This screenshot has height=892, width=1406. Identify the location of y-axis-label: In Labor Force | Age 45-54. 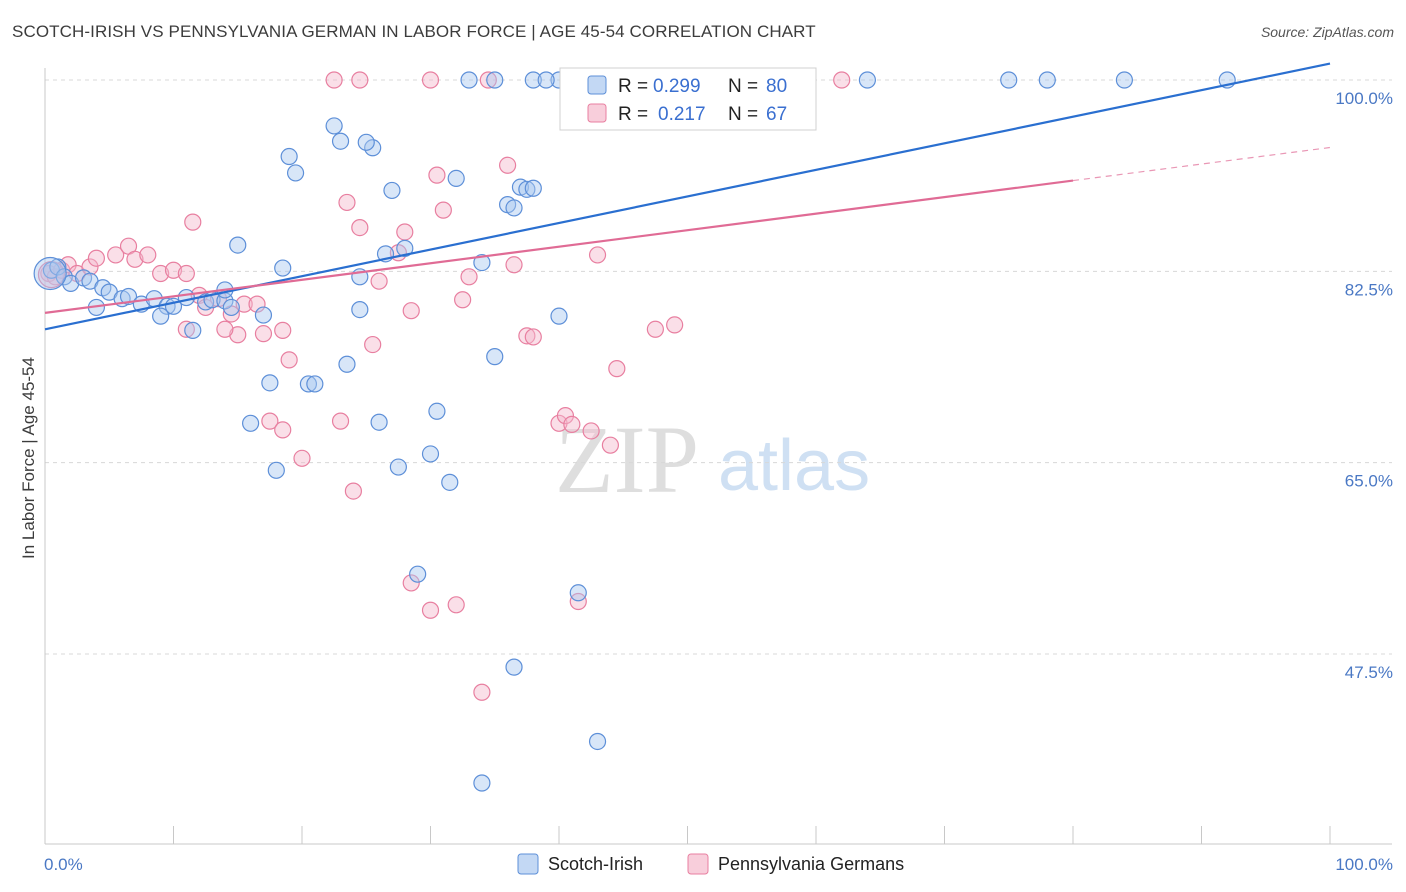
(28, 458).